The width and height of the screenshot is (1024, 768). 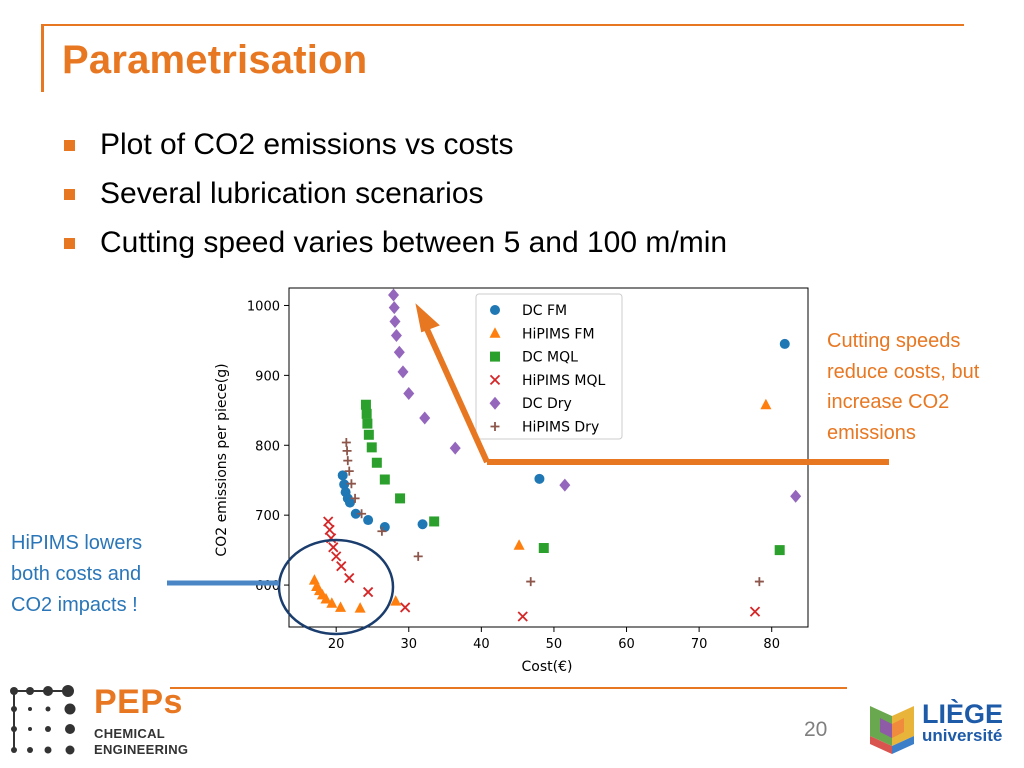 What do you see at coordinates (547, 667) in the screenshot?
I see `x-axis-label: Cost(€)` at bounding box center [547, 667].